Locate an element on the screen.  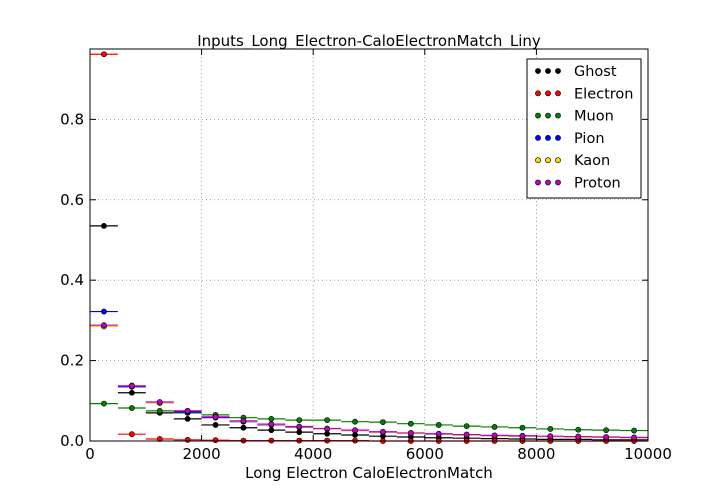
legend-label: Muon is located at coordinates (594, 117).